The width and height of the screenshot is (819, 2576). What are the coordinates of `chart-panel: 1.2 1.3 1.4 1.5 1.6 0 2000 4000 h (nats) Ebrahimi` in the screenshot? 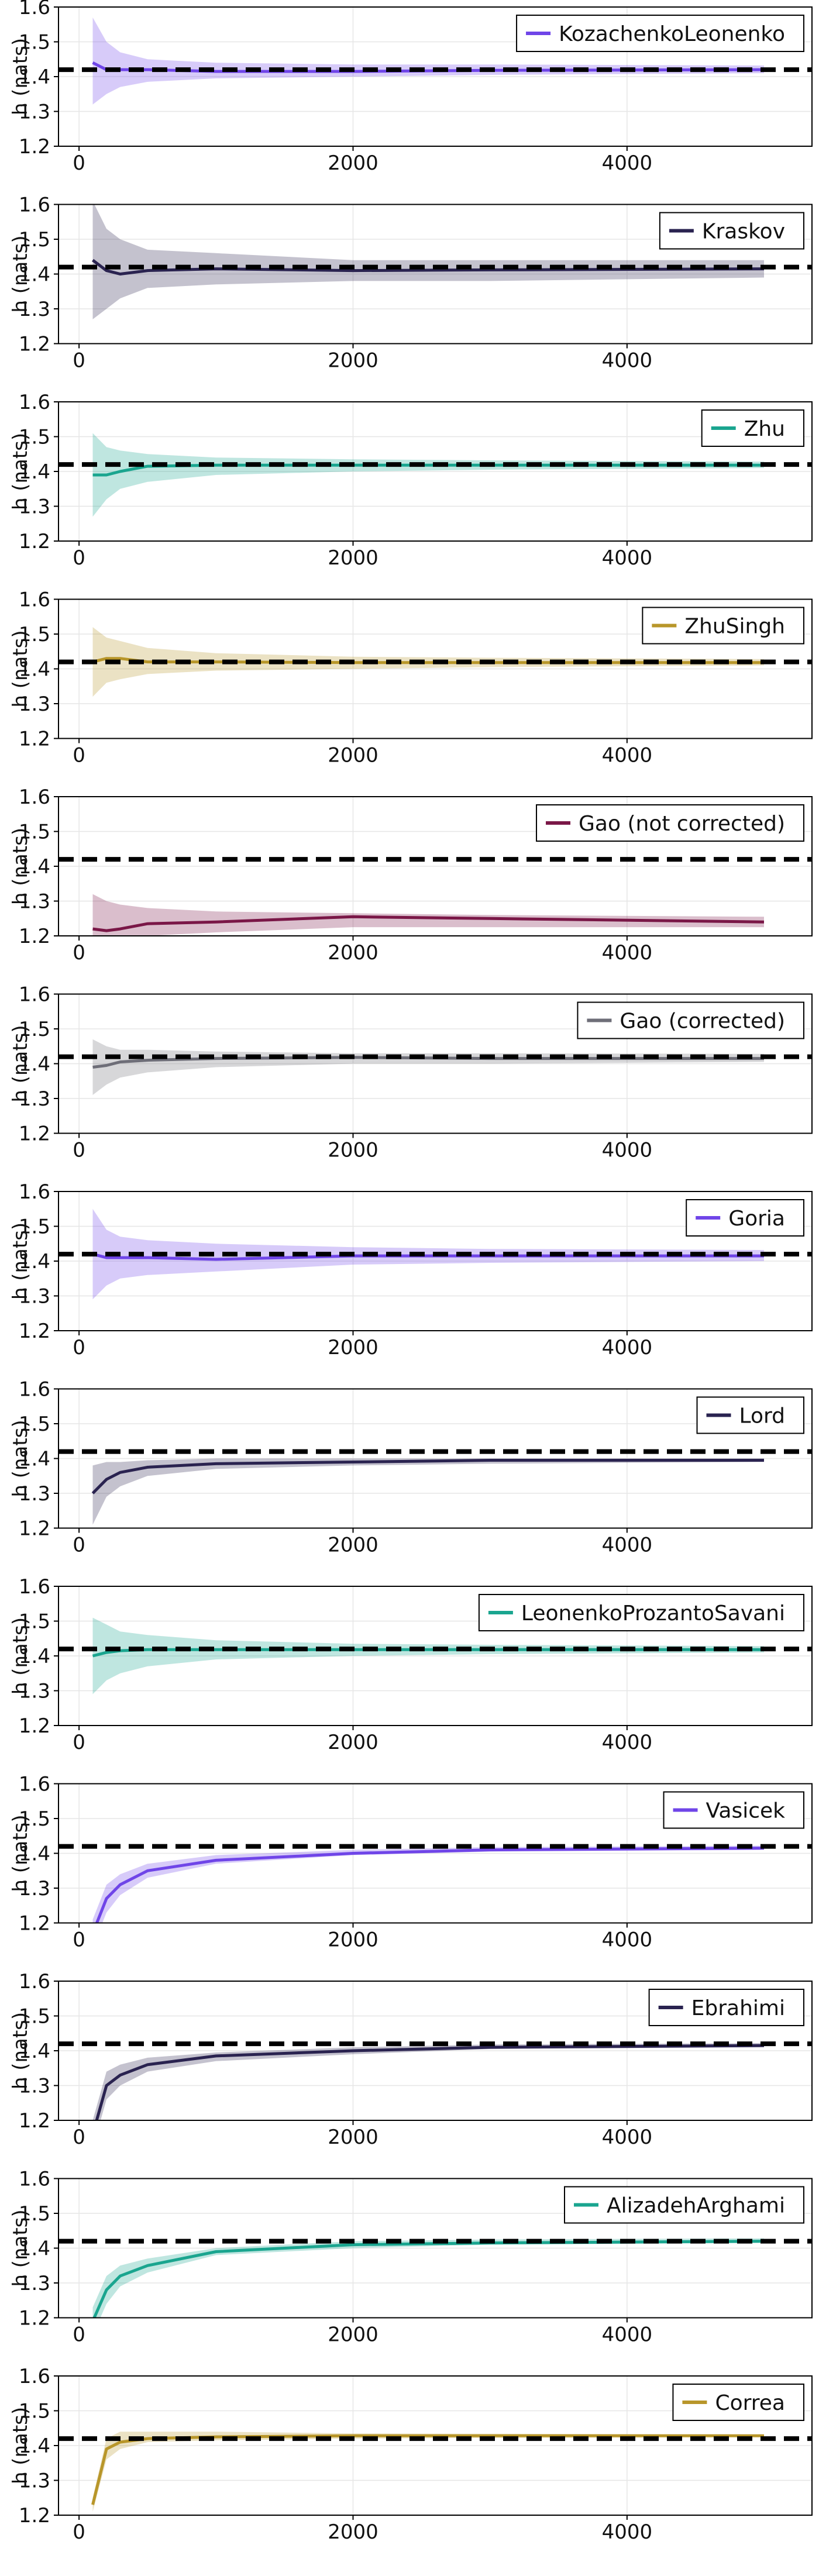 It's located at (411, 2059).